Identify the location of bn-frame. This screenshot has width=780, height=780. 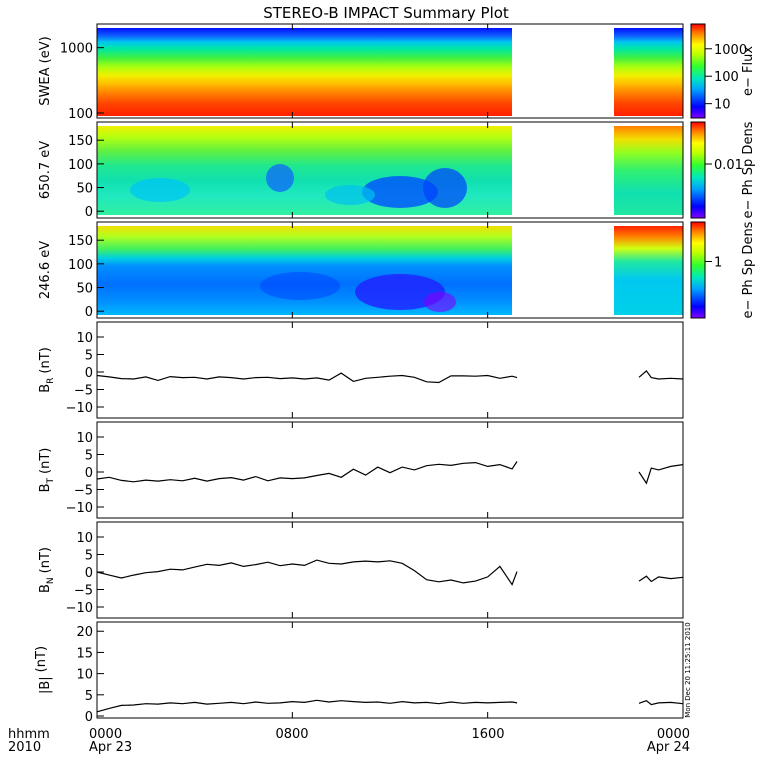
(390, 570).